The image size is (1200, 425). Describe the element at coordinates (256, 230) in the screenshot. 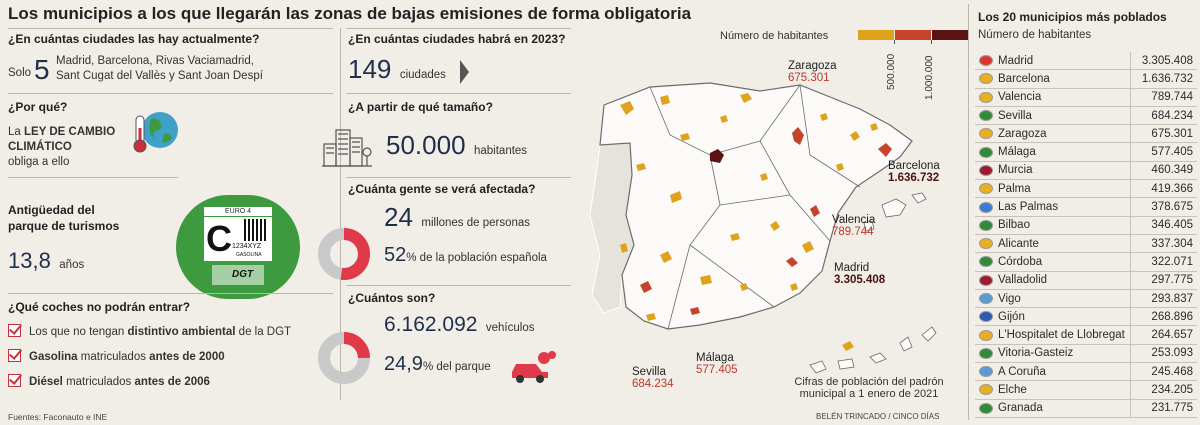

I see `qr-code-icon` at that location.